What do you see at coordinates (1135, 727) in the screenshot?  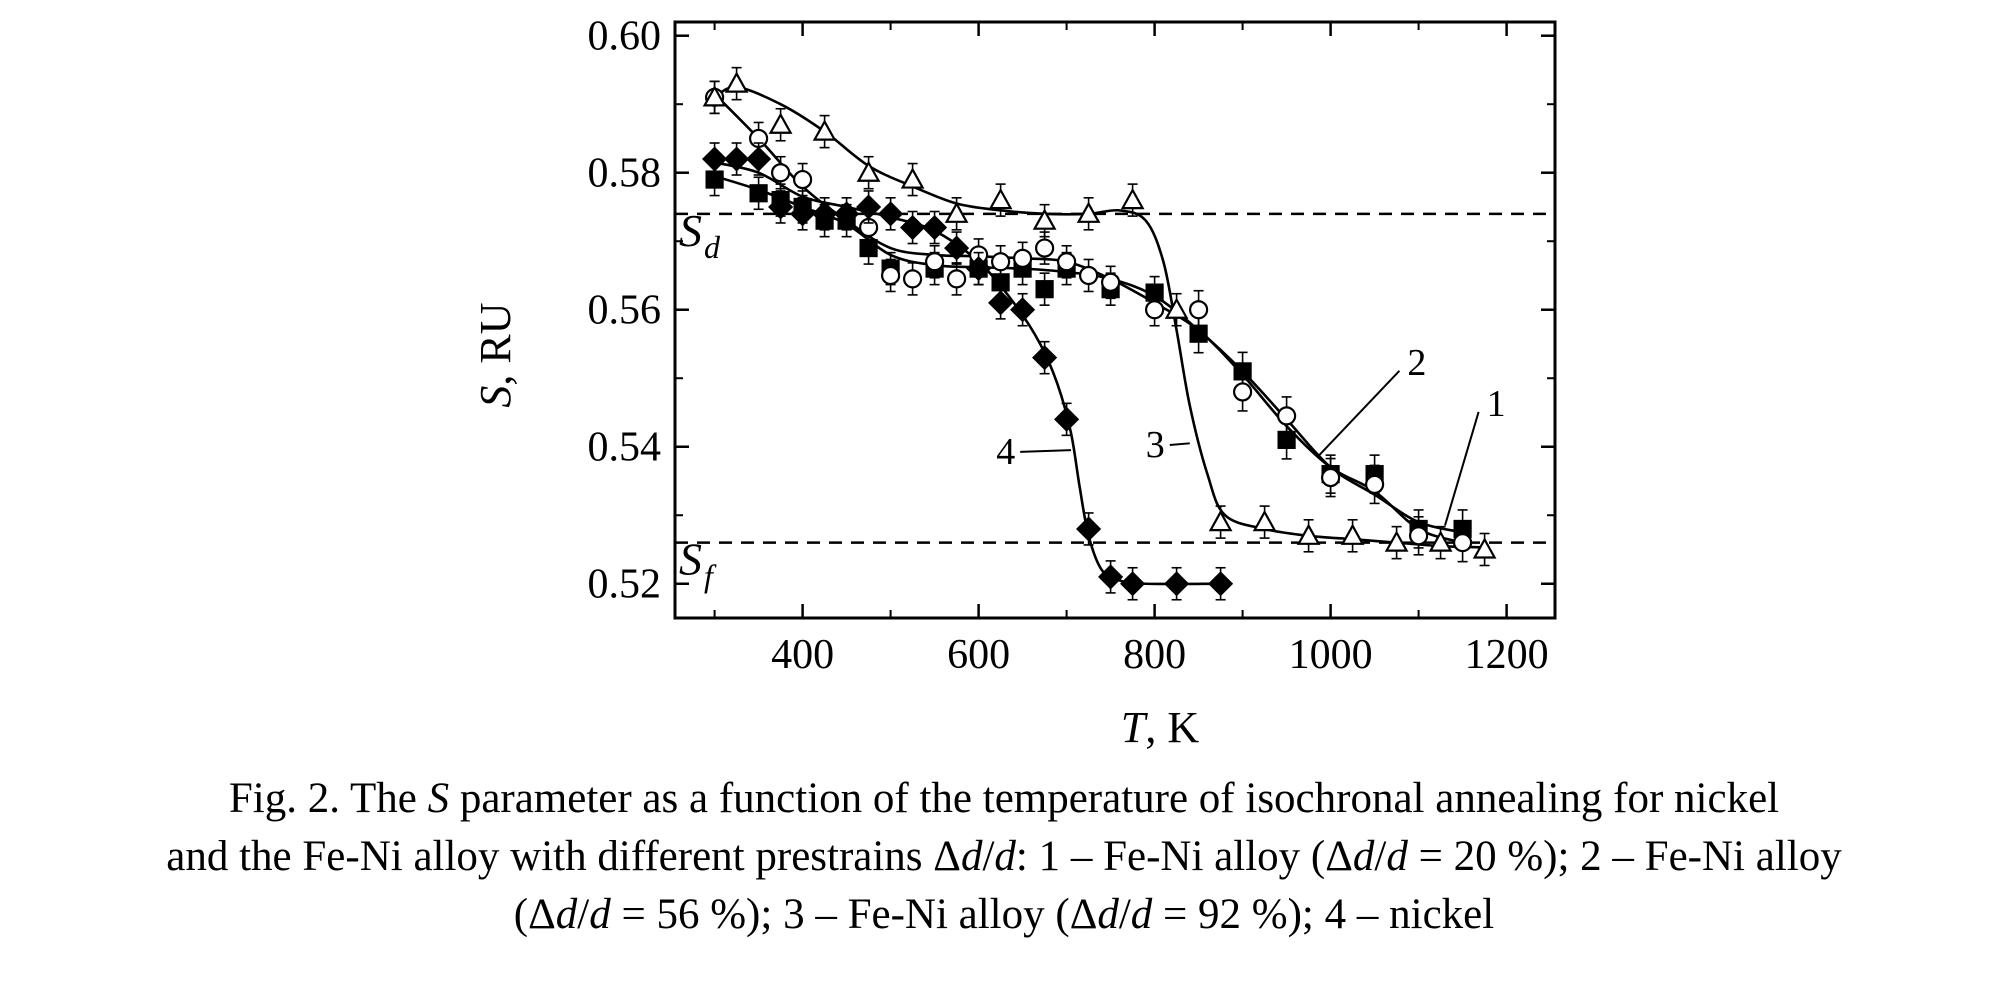 I see `x-axis-var: T` at bounding box center [1135, 727].